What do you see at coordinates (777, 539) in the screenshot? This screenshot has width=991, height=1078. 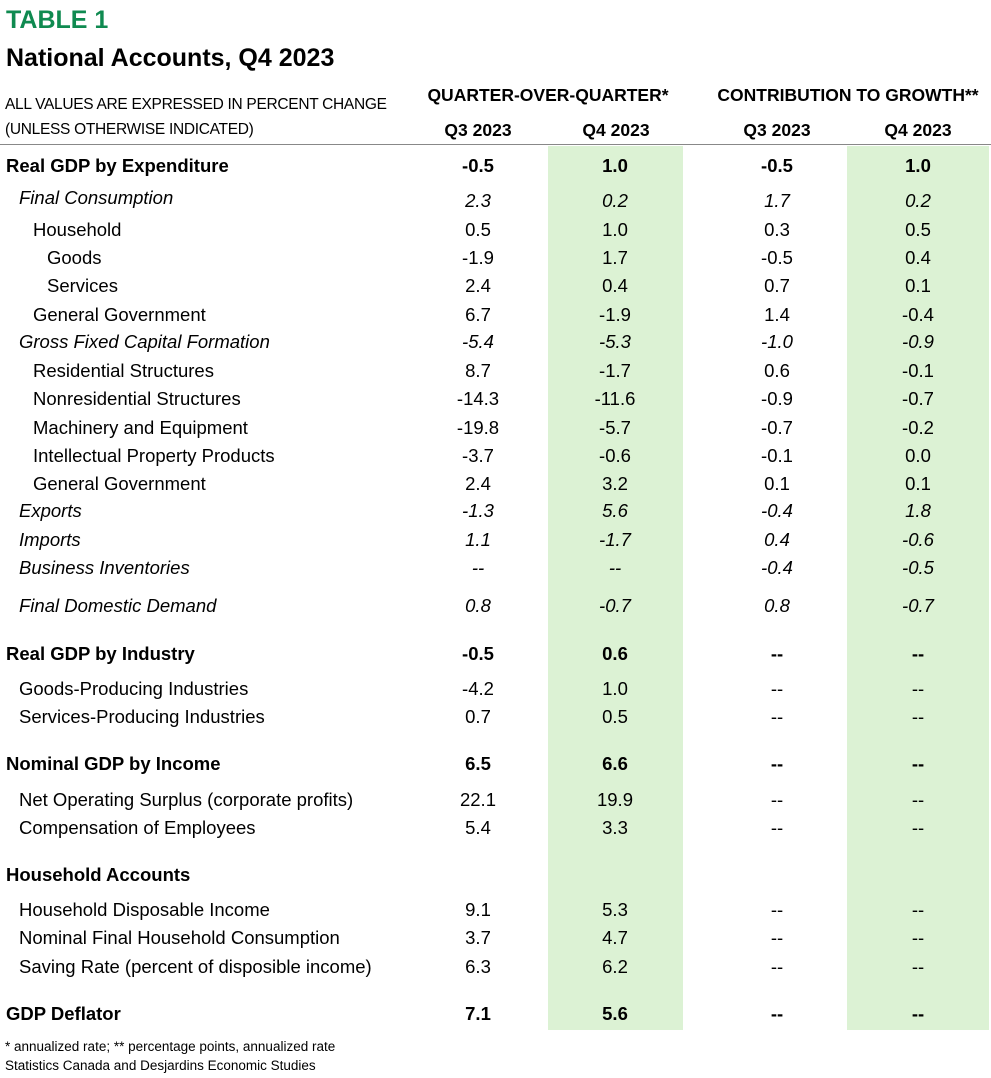 I see `cell-contrib-q3: 0.4` at bounding box center [777, 539].